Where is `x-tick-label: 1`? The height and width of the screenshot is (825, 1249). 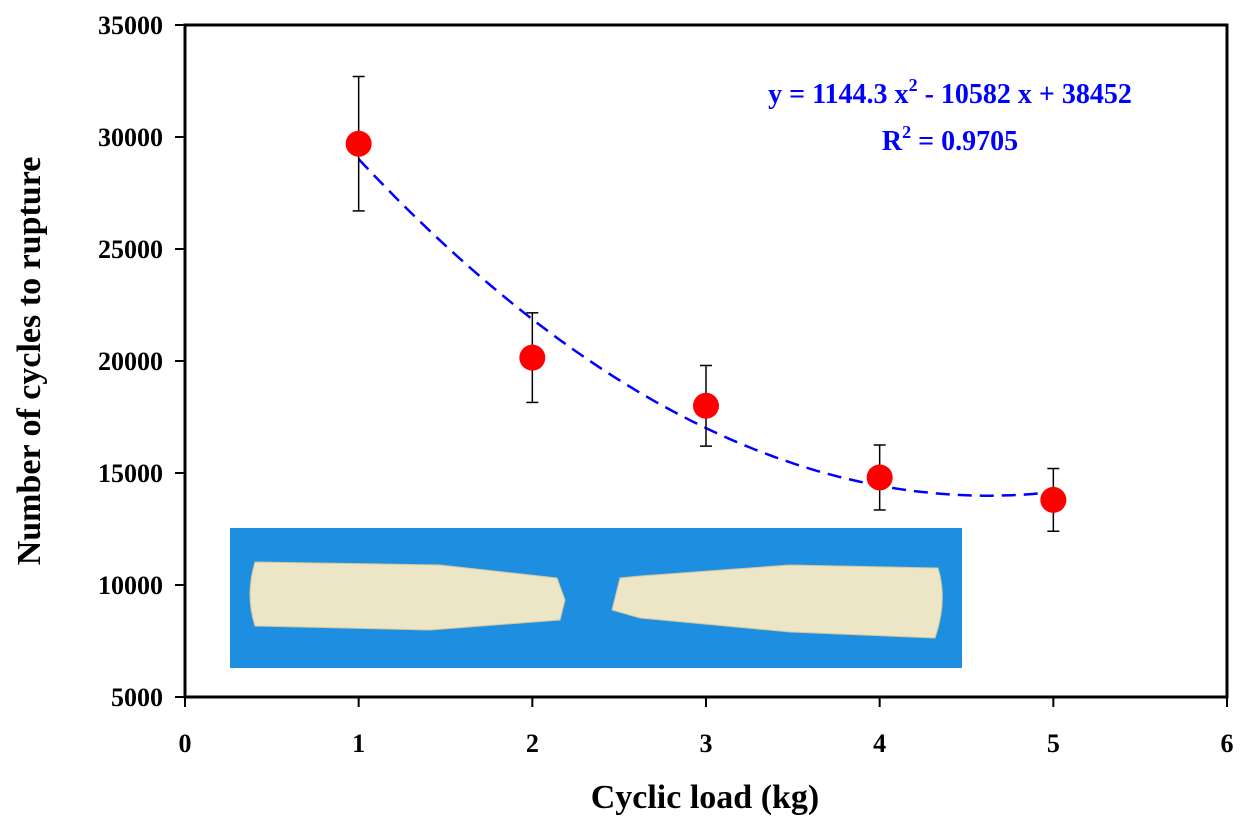 x-tick-label: 1 is located at coordinates (358, 743).